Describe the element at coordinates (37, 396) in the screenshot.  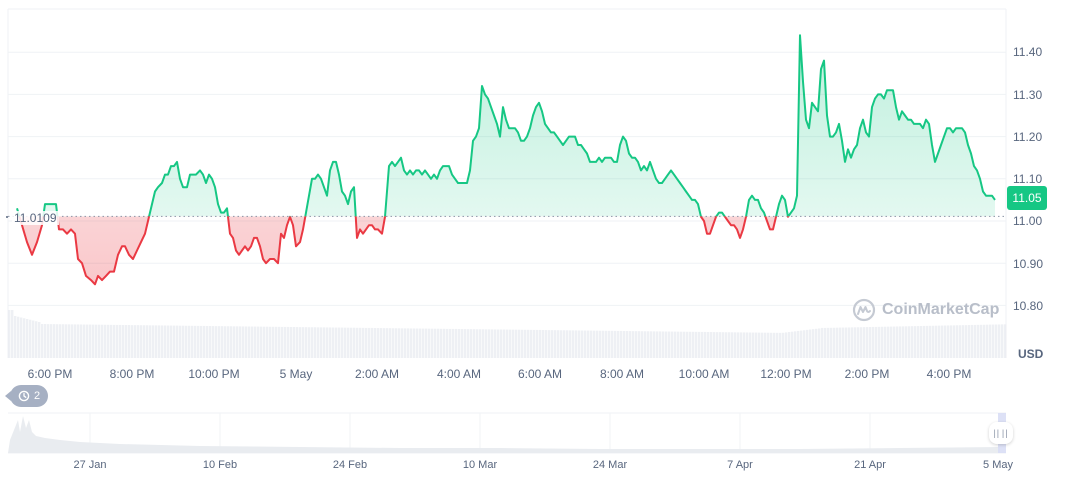
I see `history-count: 2` at that location.